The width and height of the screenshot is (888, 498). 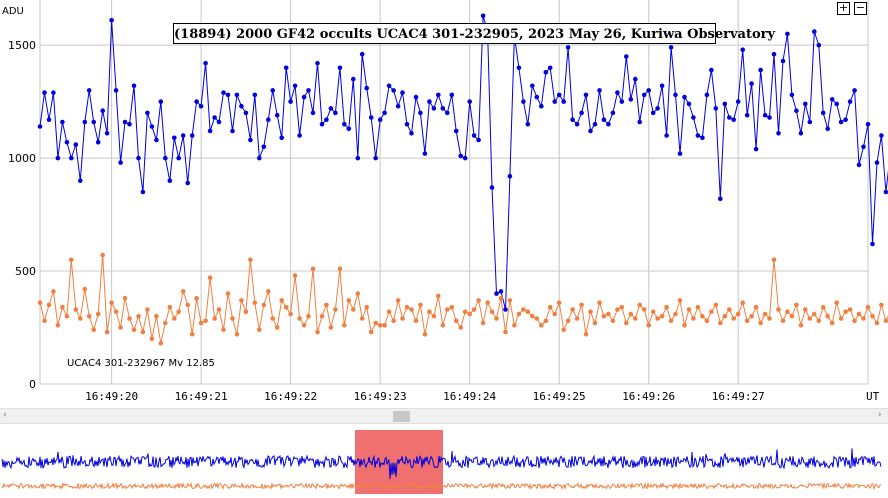 What do you see at coordinates (880, 415) in the screenshot?
I see `scroll-right-arrow: ›` at bounding box center [880, 415].